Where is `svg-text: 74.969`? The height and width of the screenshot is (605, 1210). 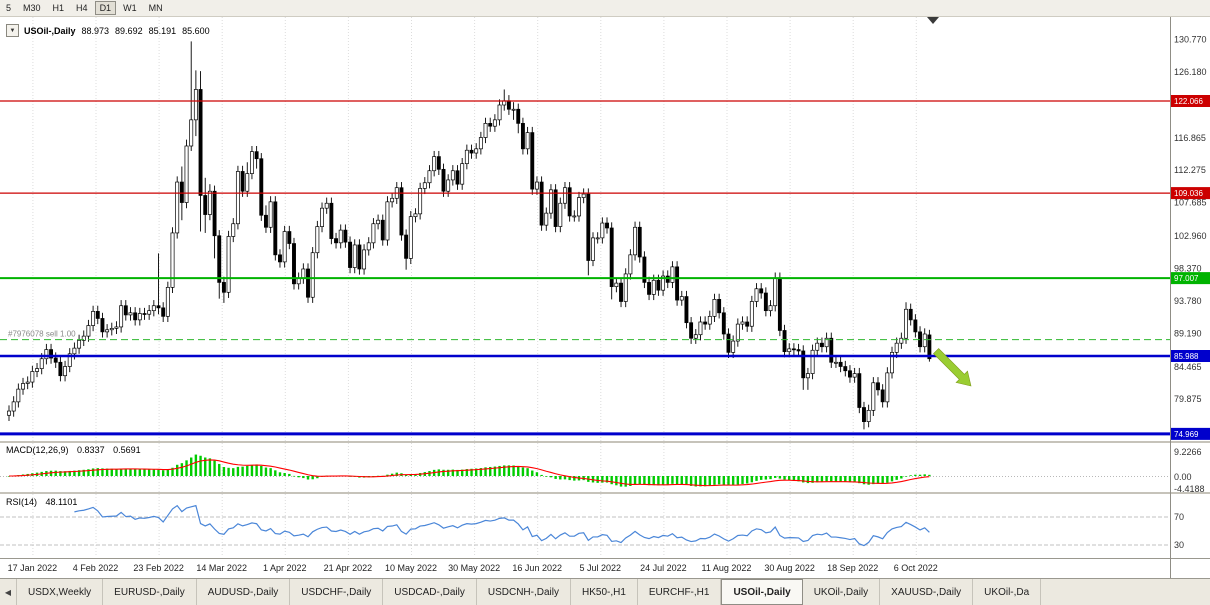
svg-text: 74.969 is located at coordinates (1186, 434).